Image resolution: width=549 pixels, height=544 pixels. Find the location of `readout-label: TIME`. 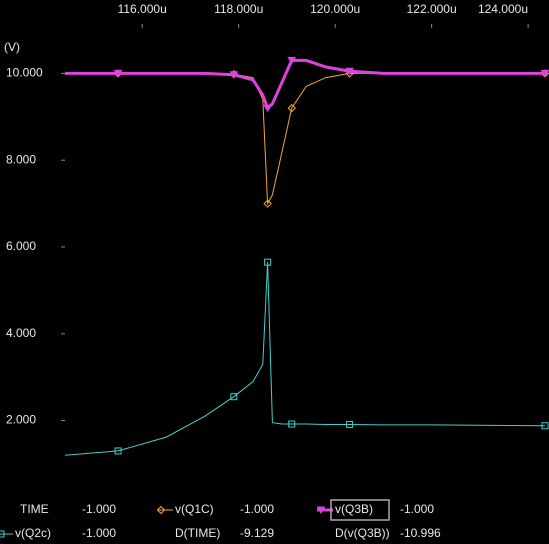

readout-label: TIME is located at coordinates (34, 509).